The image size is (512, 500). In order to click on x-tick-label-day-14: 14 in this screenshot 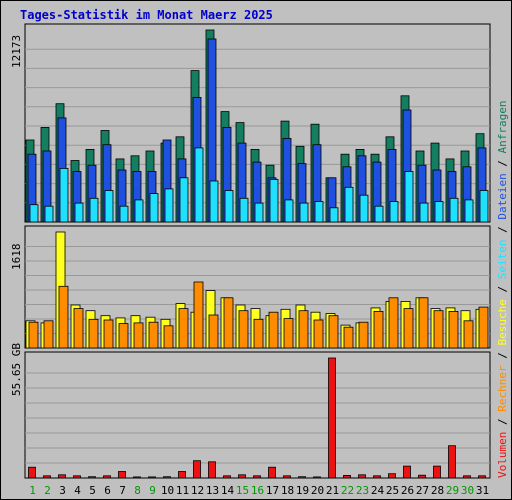, I will do `click(228, 490)`.